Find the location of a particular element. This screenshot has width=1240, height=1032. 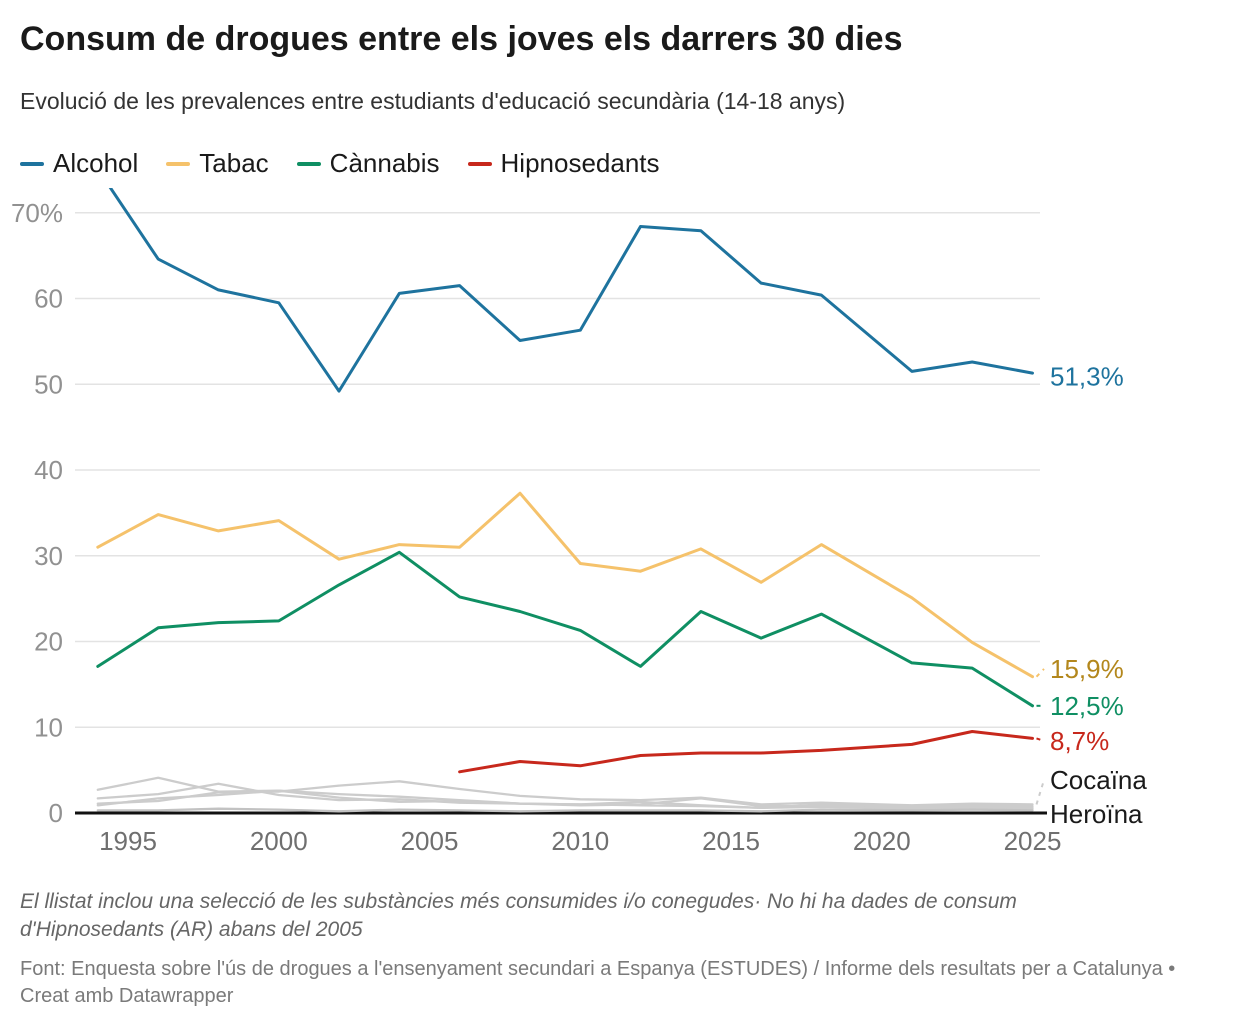

end-label-cannabis: 12,5% is located at coordinates (1087, 706).